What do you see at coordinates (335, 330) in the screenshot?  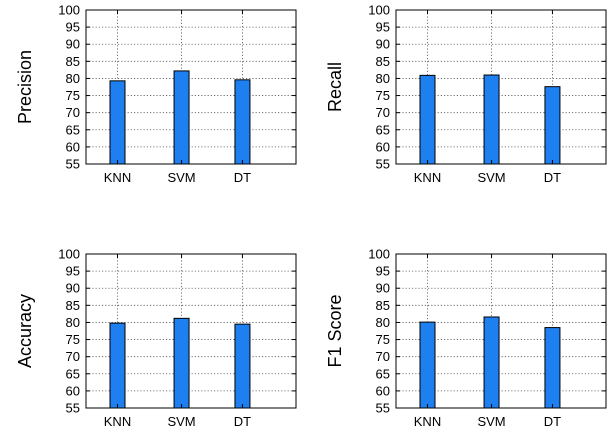 I see `y-axis-label: F1 Score` at bounding box center [335, 330].